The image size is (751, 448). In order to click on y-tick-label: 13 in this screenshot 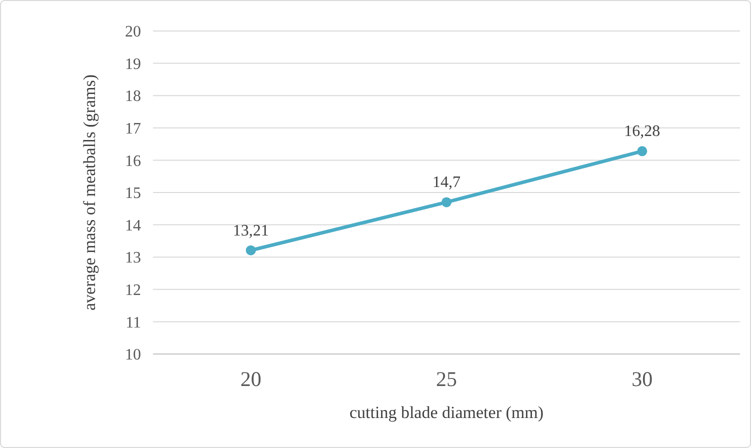, I will do `click(133, 258)`.